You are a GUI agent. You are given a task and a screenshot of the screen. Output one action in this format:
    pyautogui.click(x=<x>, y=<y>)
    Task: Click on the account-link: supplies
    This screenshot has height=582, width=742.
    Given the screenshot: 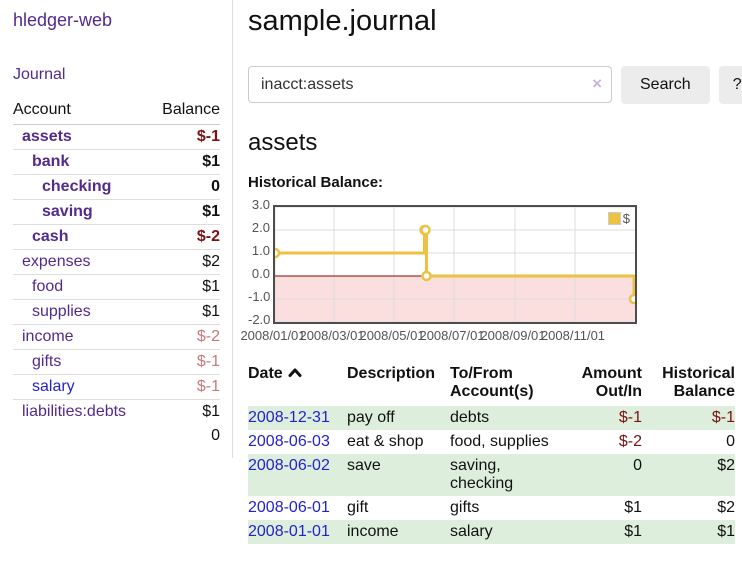 What is the action you would take?
    pyautogui.click(x=61, y=311)
    